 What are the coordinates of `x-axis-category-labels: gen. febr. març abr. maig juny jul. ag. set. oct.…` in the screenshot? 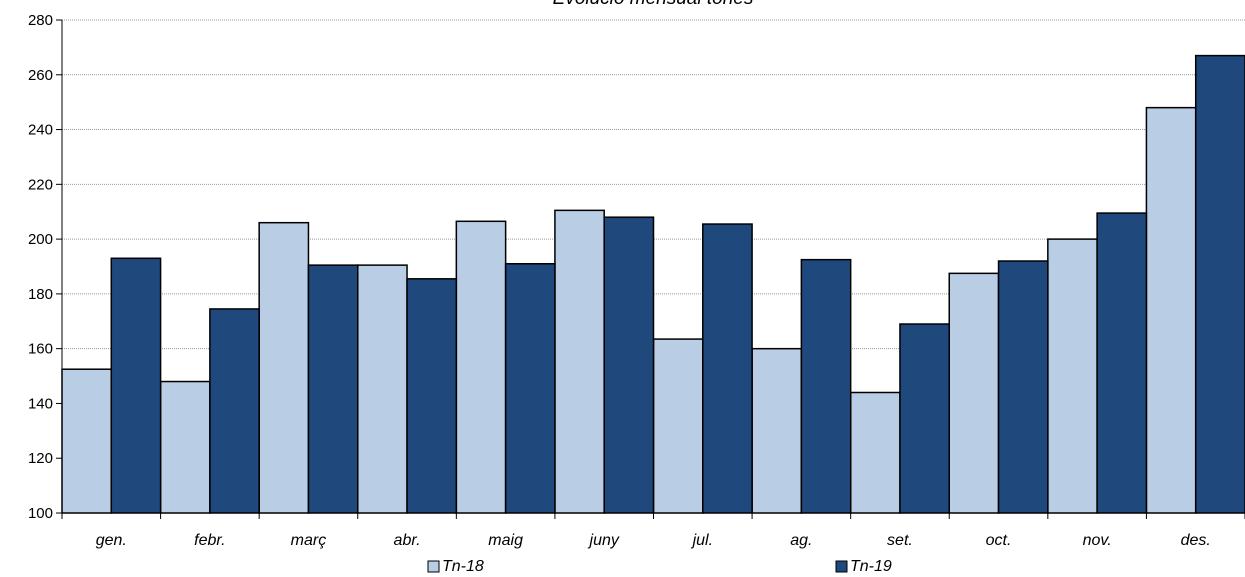 It's located at (653, 540).